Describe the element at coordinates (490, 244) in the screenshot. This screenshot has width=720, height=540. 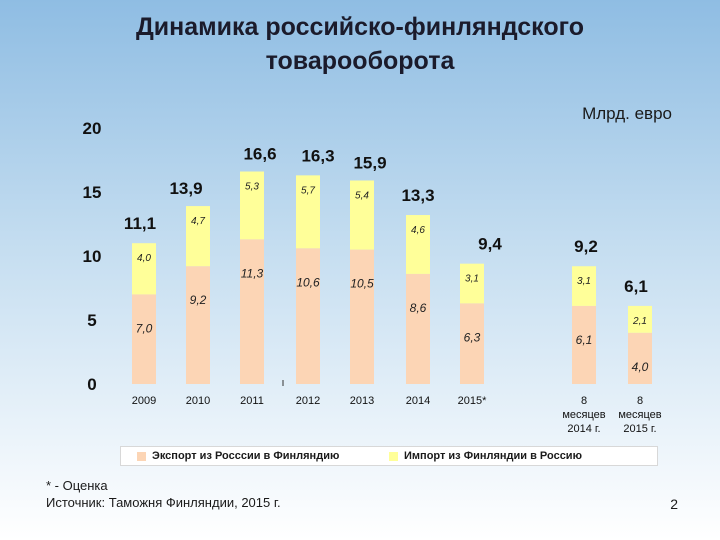
I see `data-label-total: 9,4` at that location.